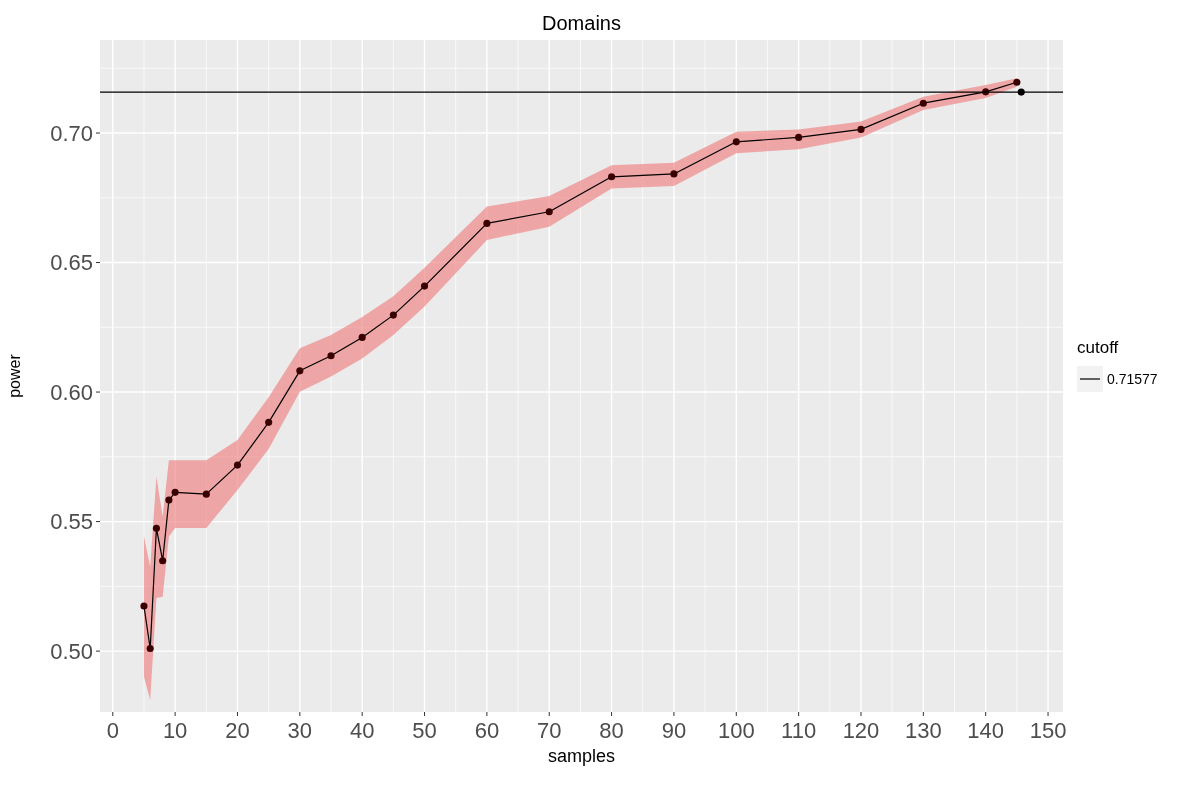 This screenshot has height=799, width=1204. What do you see at coordinates (799, 730) in the screenshot?
I see `x-tick-label: 110` at bounding box center [799, 730].